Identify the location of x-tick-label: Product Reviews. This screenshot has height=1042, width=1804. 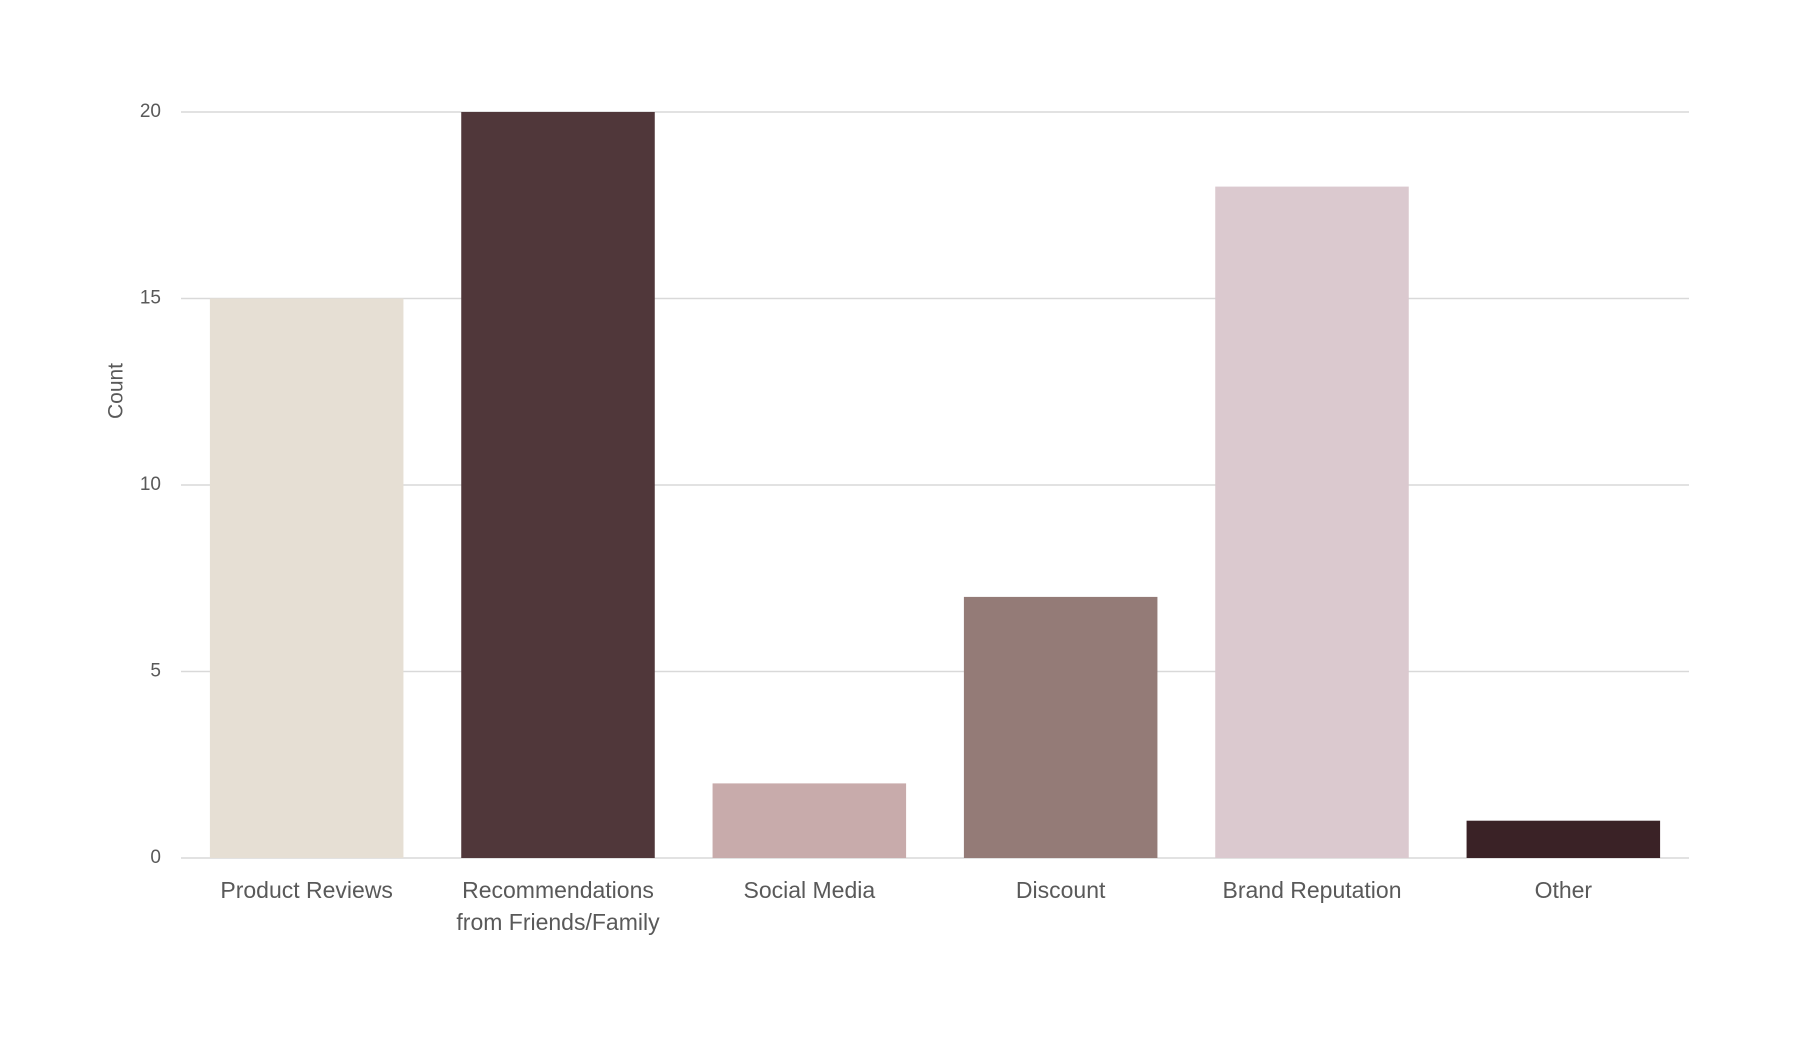
(306, 890).